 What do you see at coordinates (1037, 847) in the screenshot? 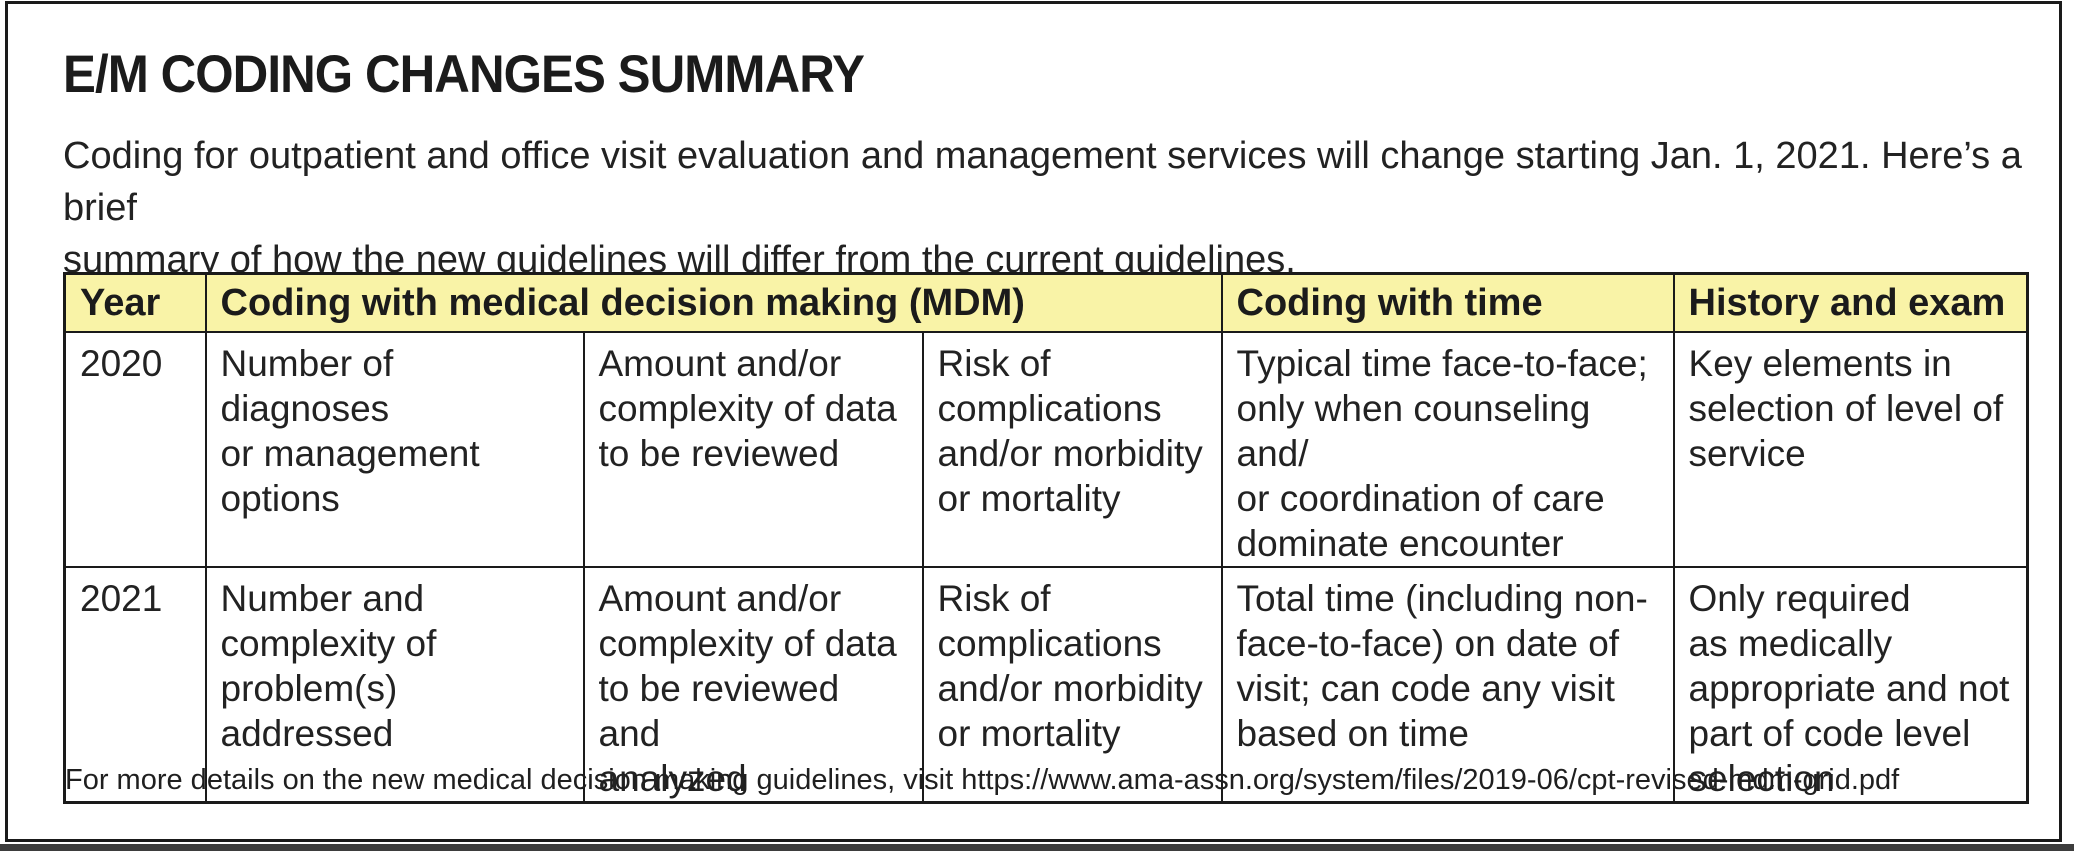
I see `bottom-edge-bar` at bounding box center [1037, 847].